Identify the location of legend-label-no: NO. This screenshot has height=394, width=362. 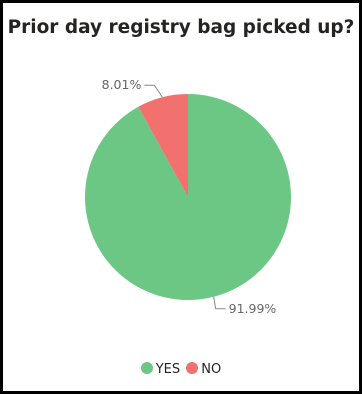
(211, 369).